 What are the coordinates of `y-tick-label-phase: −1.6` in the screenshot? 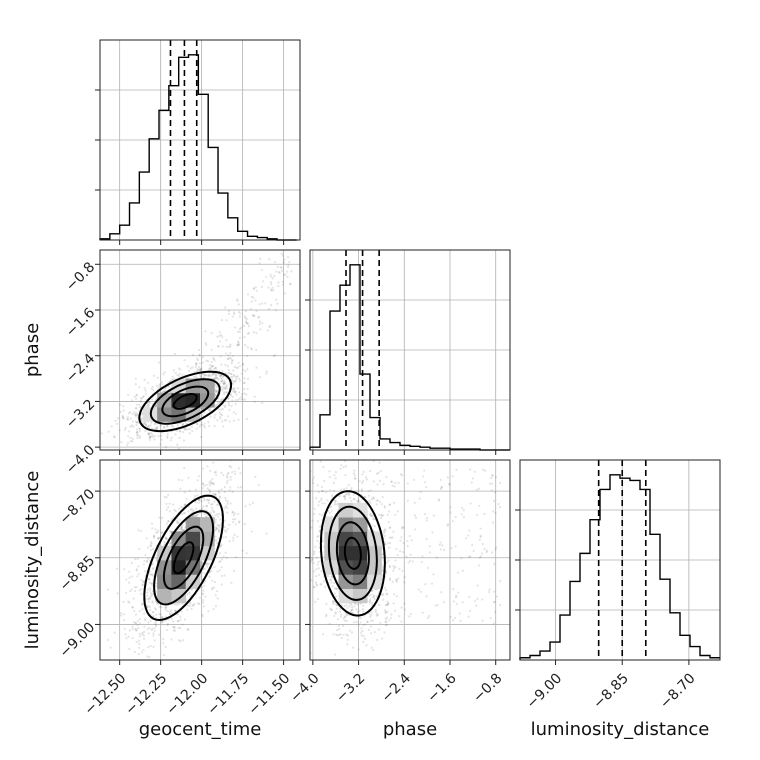 It's located at (80, 322).